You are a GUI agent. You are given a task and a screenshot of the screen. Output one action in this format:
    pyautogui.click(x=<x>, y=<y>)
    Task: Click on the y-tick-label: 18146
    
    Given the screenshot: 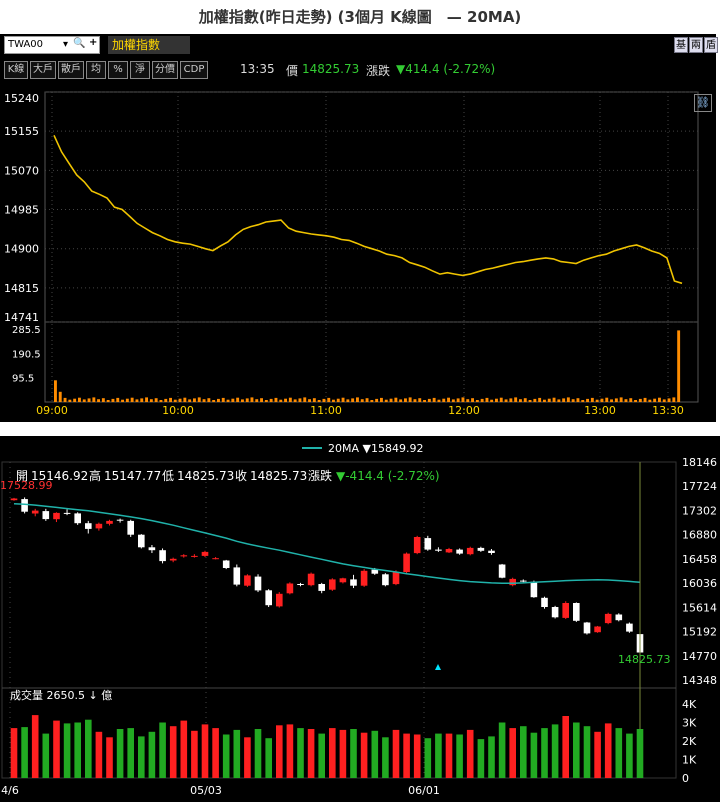 What is the action you would take?
    pyautogui.click(x=699, y=462)
    